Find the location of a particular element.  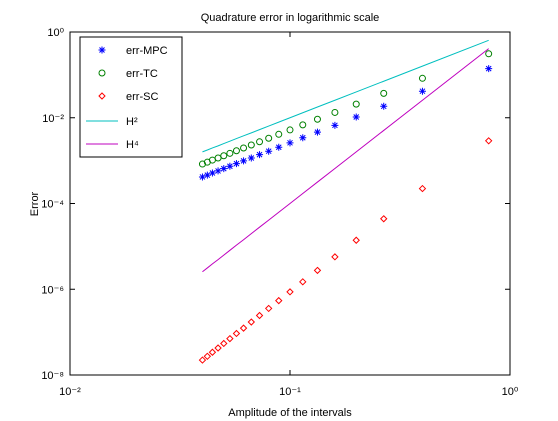

y-axis-label: Error is located at coordinates (35, 203).